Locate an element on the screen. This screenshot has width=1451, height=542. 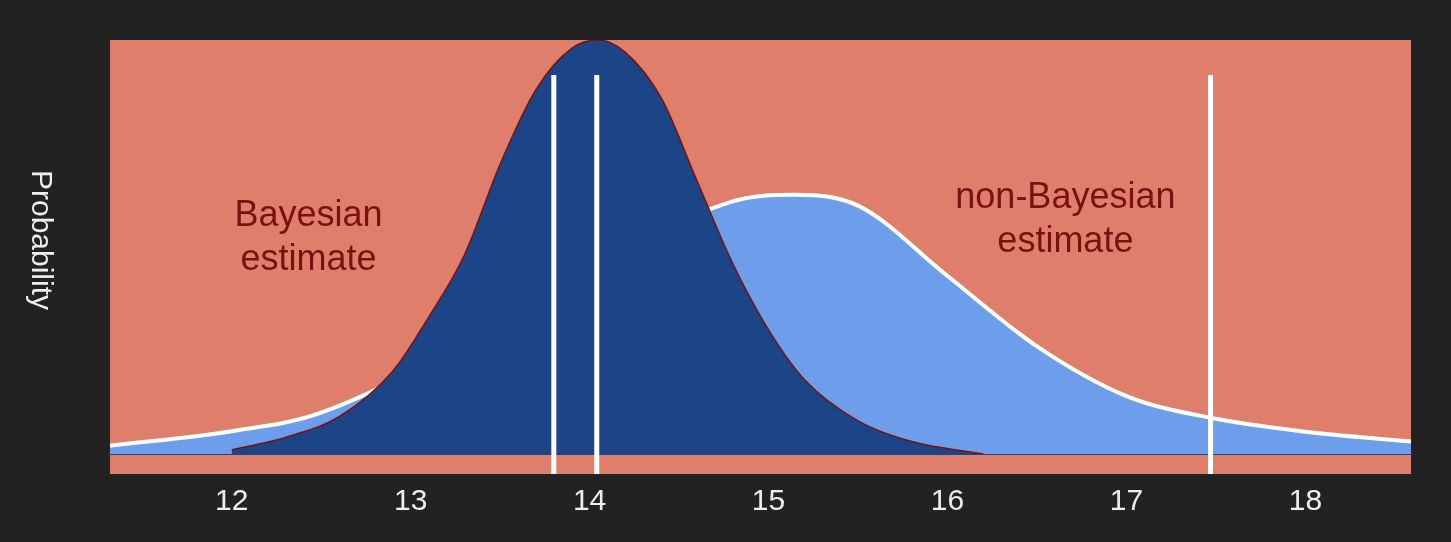
x-tick-label: 16 is located at coordinates (947, 500).